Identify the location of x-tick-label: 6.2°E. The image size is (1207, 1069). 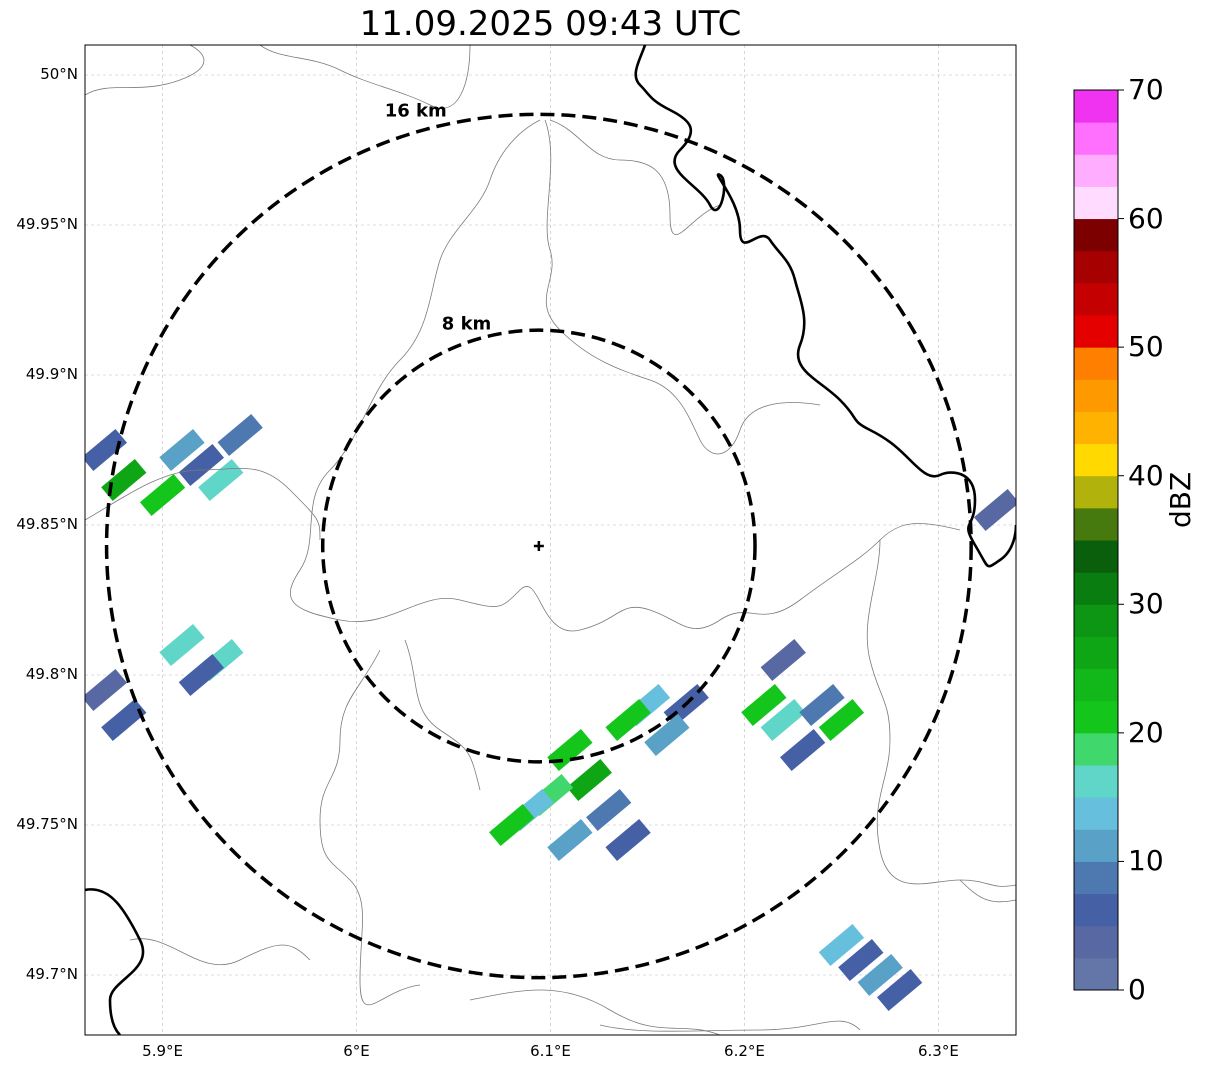
(744, 1051).